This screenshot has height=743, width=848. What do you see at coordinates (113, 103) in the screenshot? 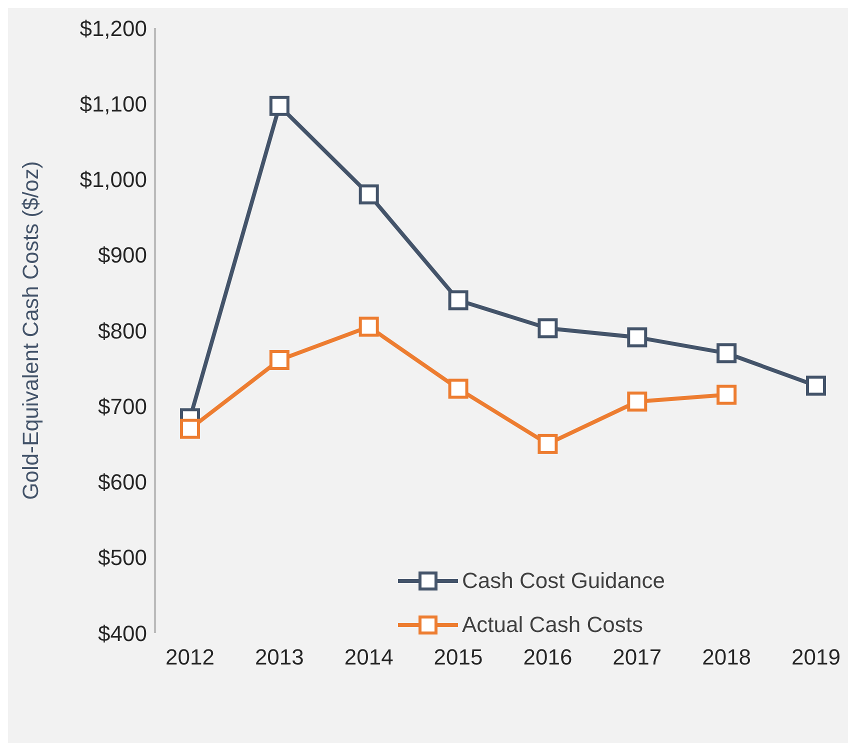
I see `y-tick-label: $1,100` at bounding box center [113, 103].